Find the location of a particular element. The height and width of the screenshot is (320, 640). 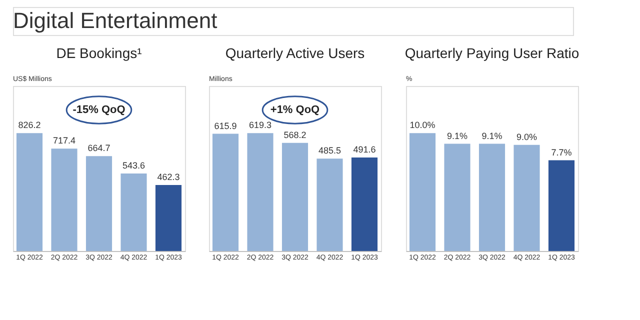

data-label: 7.7% is located at coordinates (561, 152).